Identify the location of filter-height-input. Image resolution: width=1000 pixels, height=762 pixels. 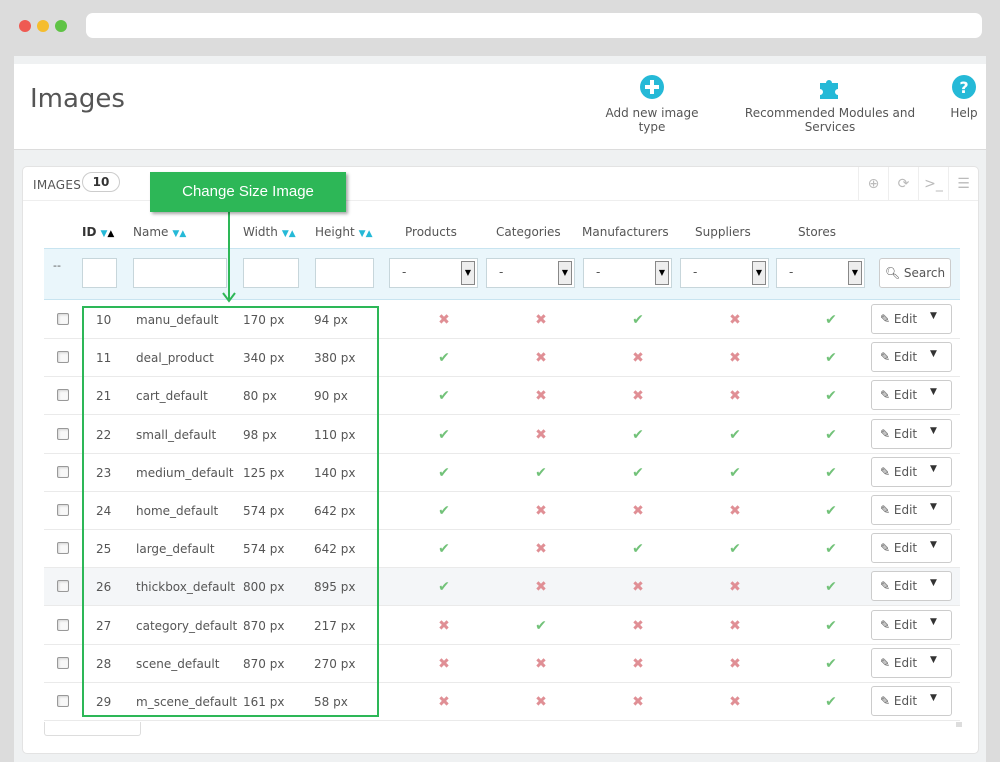
(344, 273).